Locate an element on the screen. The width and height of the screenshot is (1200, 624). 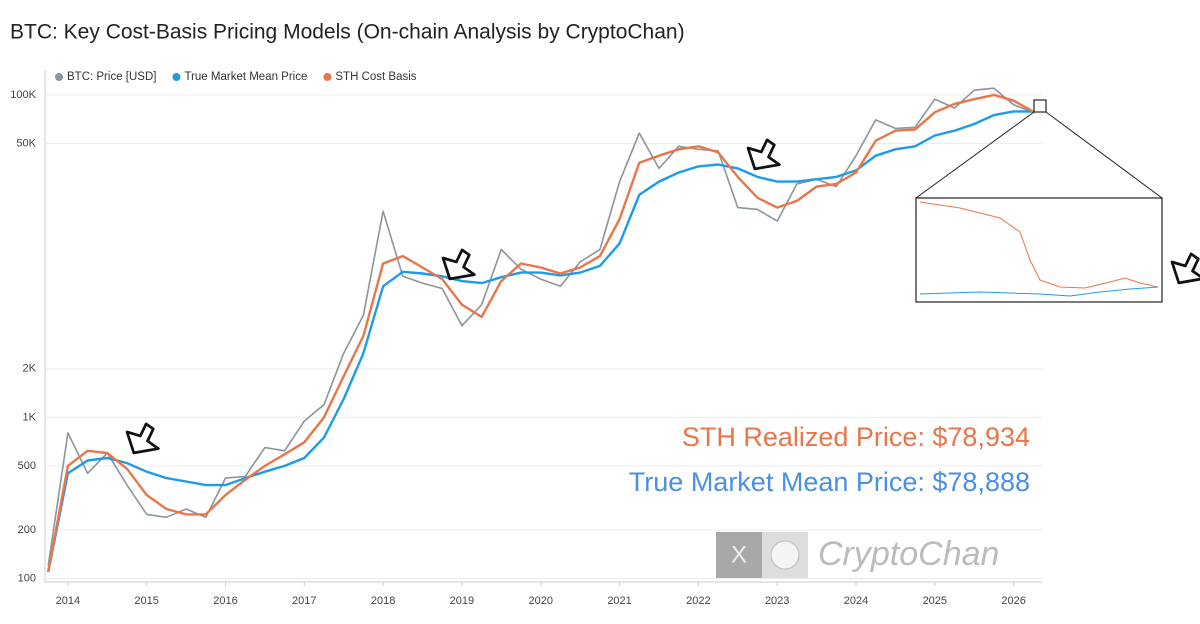
x-tick-label: 2014 is located at coordinates (68, 601).